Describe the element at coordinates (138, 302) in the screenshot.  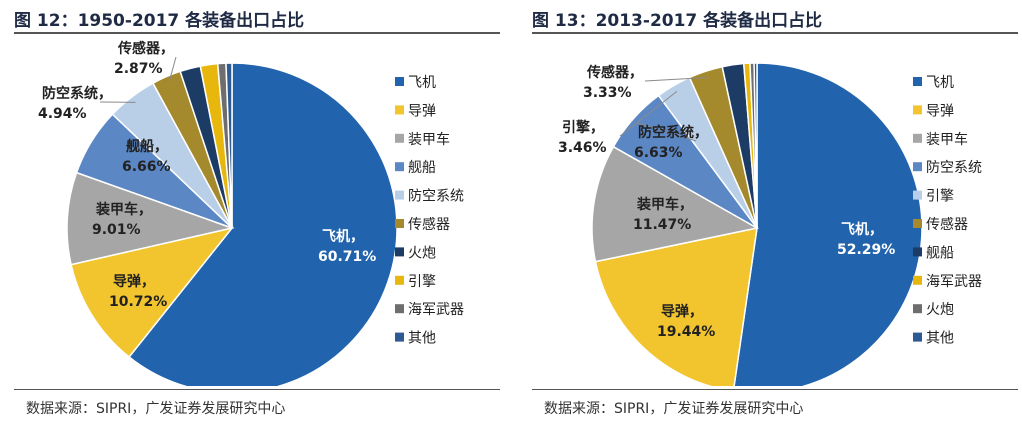
I see `slice-value-label: 10.72%` at that location.